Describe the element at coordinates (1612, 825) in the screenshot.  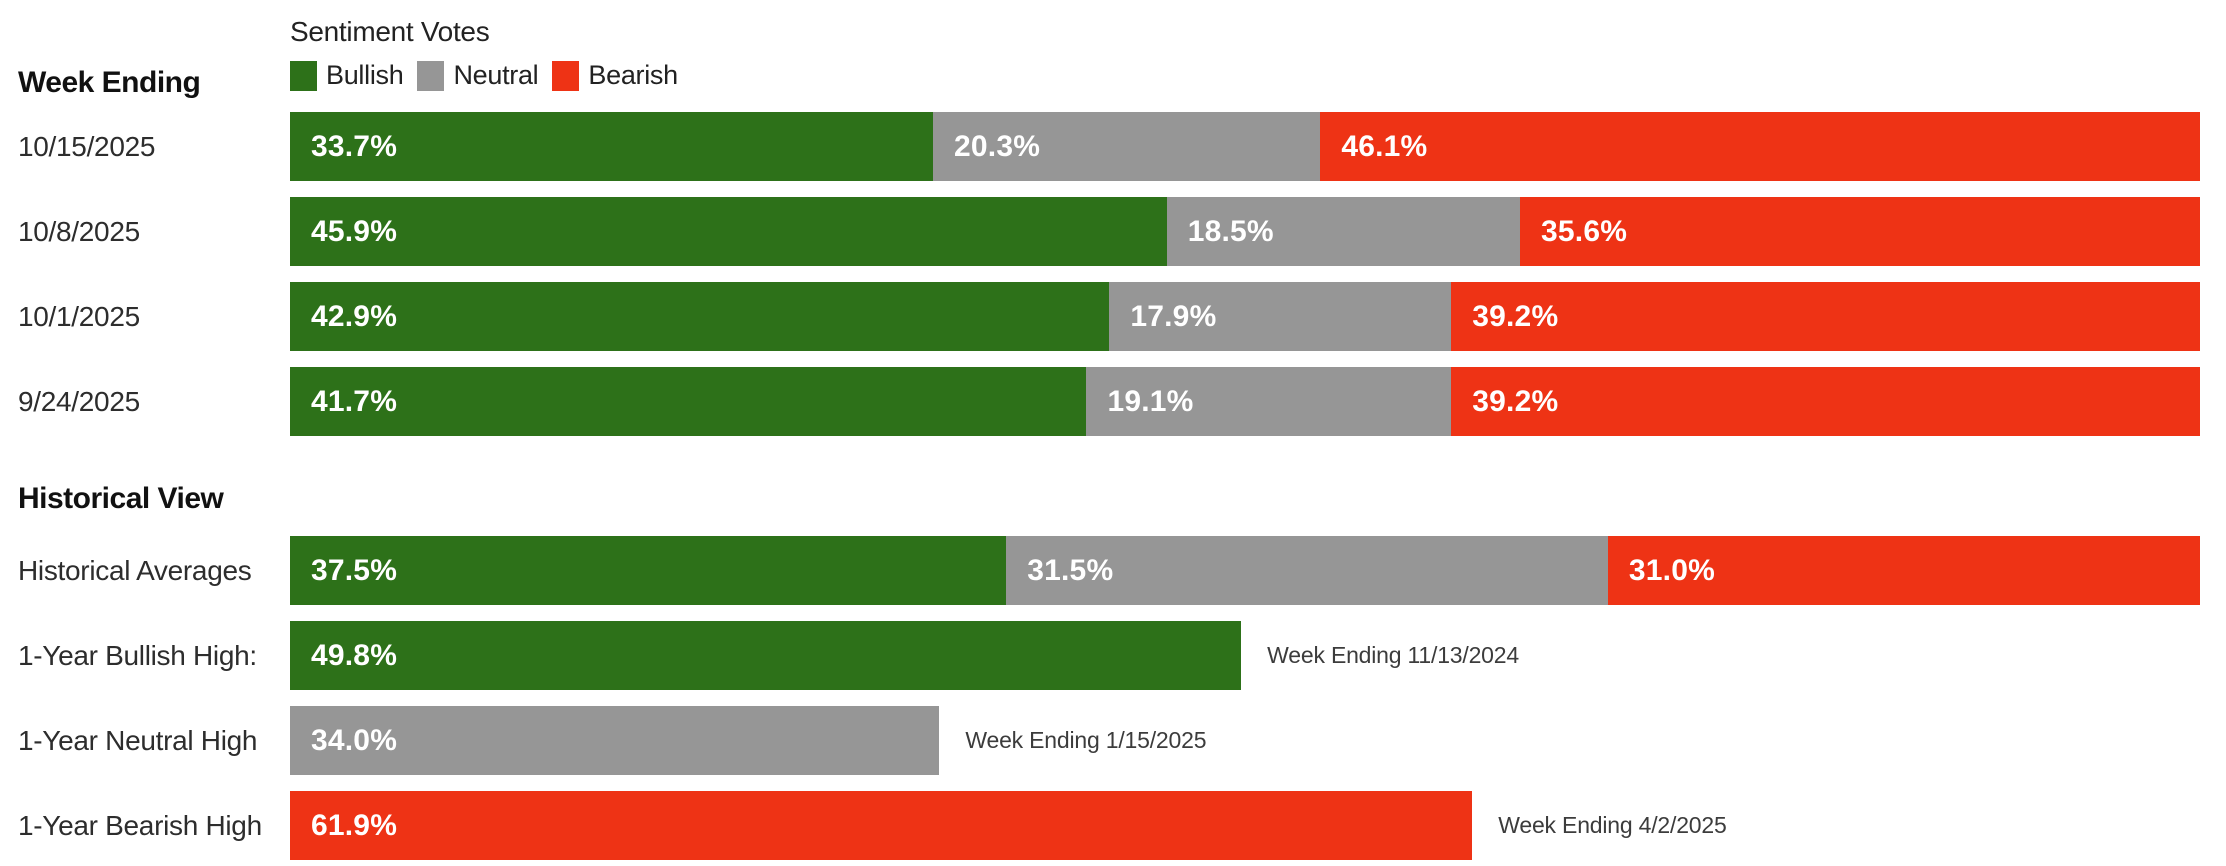
I see `week-ending-annotation: Week Ending 4/2/2025` at that location.